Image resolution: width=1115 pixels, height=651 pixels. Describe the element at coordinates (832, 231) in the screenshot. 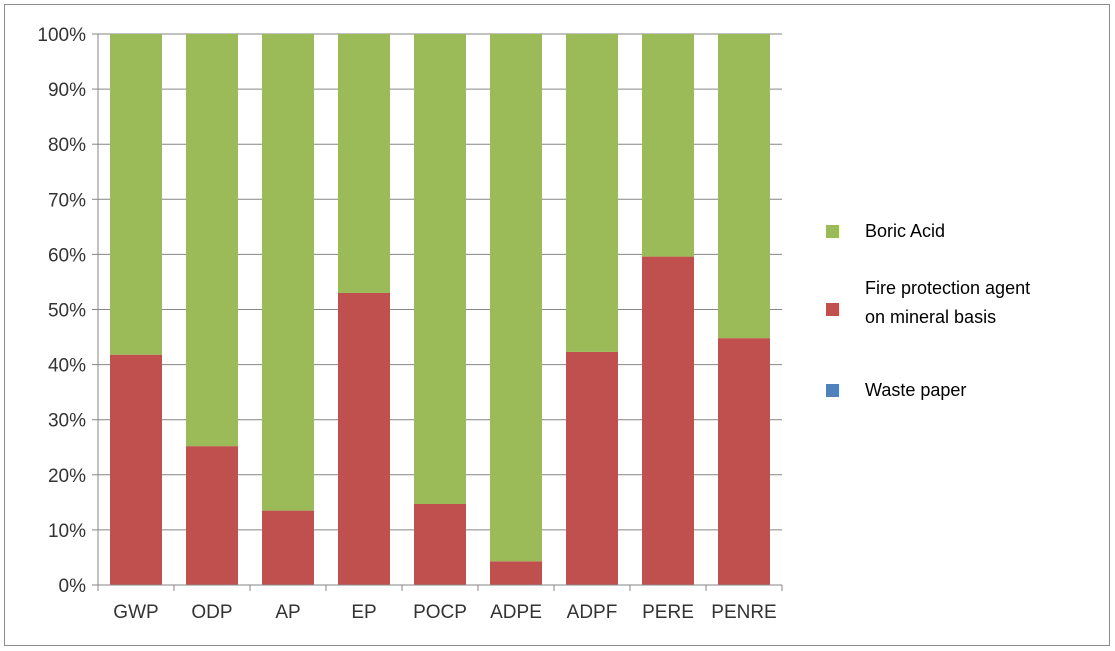

I see `legend-swatch-boric-acid` at that location.